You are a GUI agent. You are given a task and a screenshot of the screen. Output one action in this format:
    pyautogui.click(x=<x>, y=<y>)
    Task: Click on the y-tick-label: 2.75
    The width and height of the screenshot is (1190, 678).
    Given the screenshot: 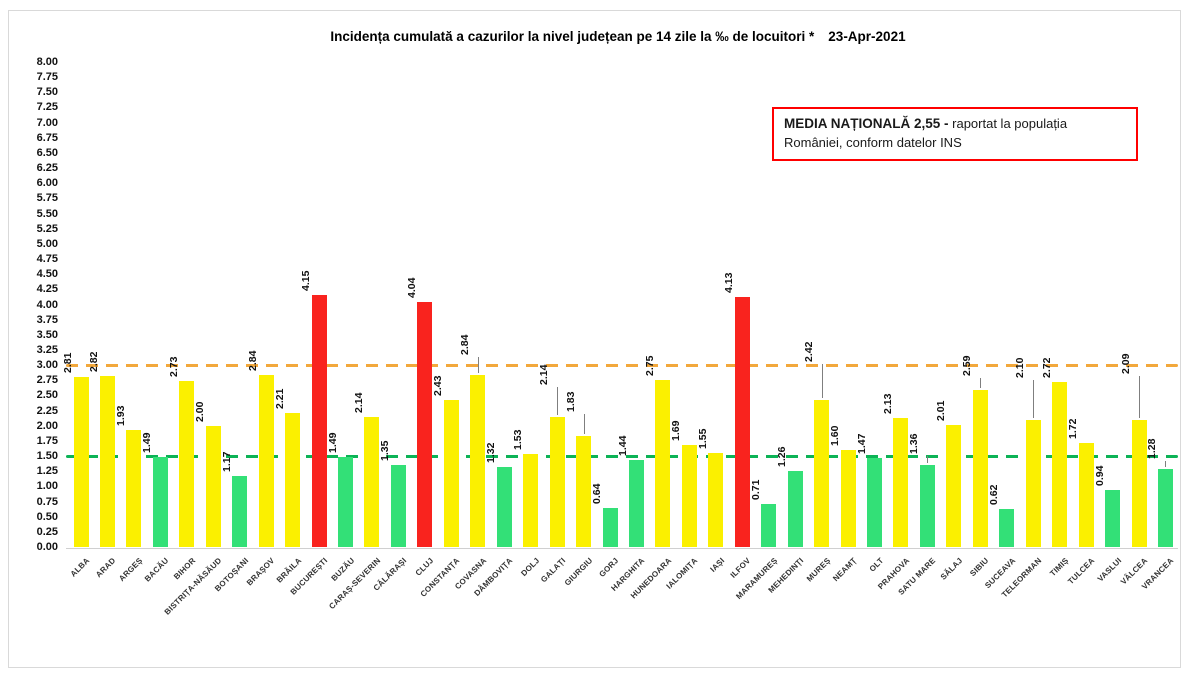 What is the action you would take?
    pyautogui.click(x=47, y=380)
    